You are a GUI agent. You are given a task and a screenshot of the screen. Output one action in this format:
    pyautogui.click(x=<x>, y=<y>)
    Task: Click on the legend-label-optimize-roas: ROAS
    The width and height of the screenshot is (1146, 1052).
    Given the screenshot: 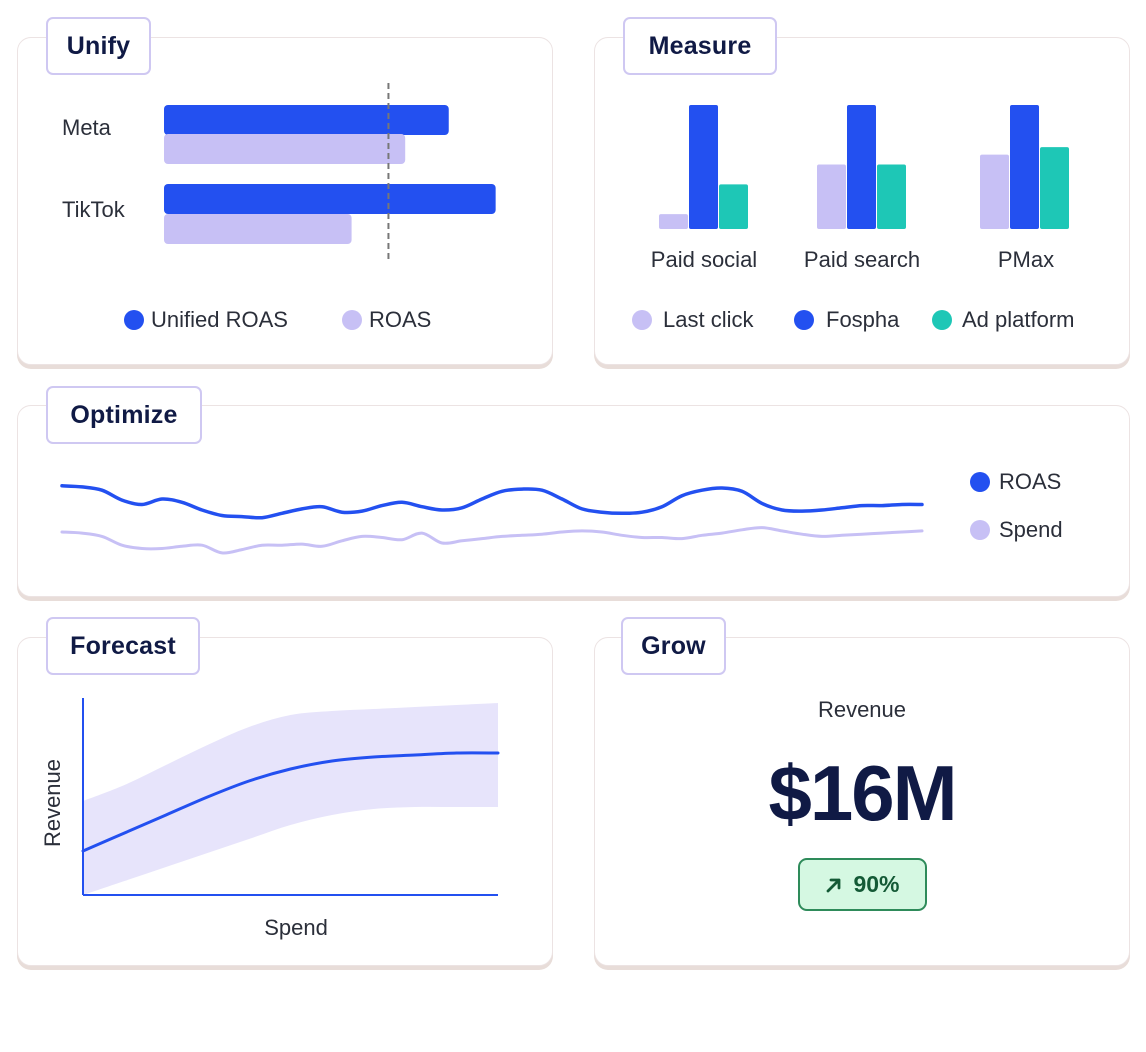 What is the action you would take?
    pyautogui.click(x=1030, y=481)
    